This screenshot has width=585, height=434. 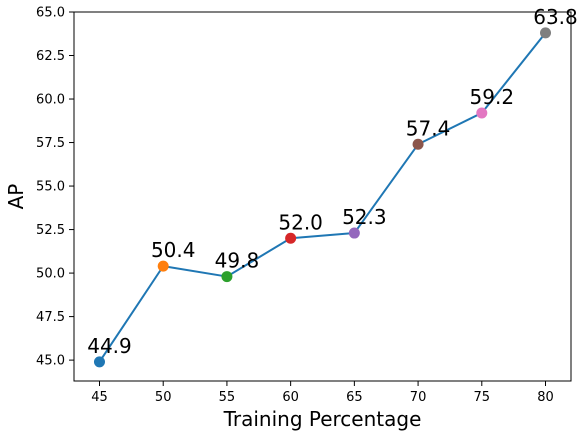 What do you see at coordinates (322, 393) in the screenshot?
I see `x-axis-ticks: 45 50 55 60 65 70 75 80` at bounding box center [322, 393].